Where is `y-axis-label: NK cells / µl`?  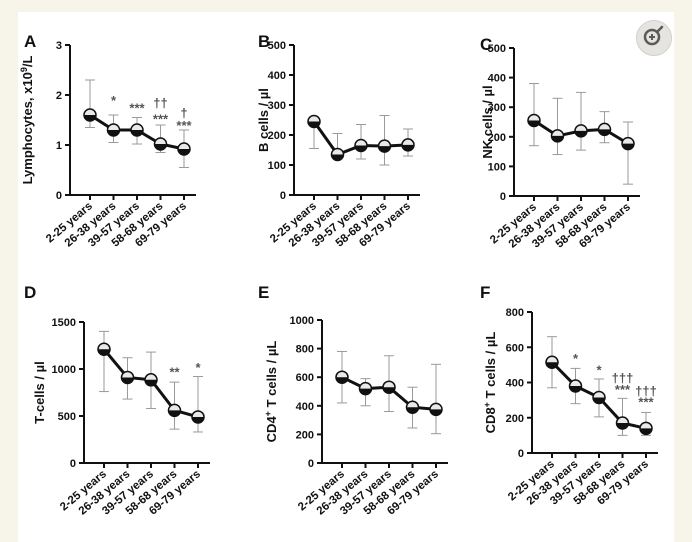 y-axis-label: NK cells / µl is located at coordinates (487, 121).